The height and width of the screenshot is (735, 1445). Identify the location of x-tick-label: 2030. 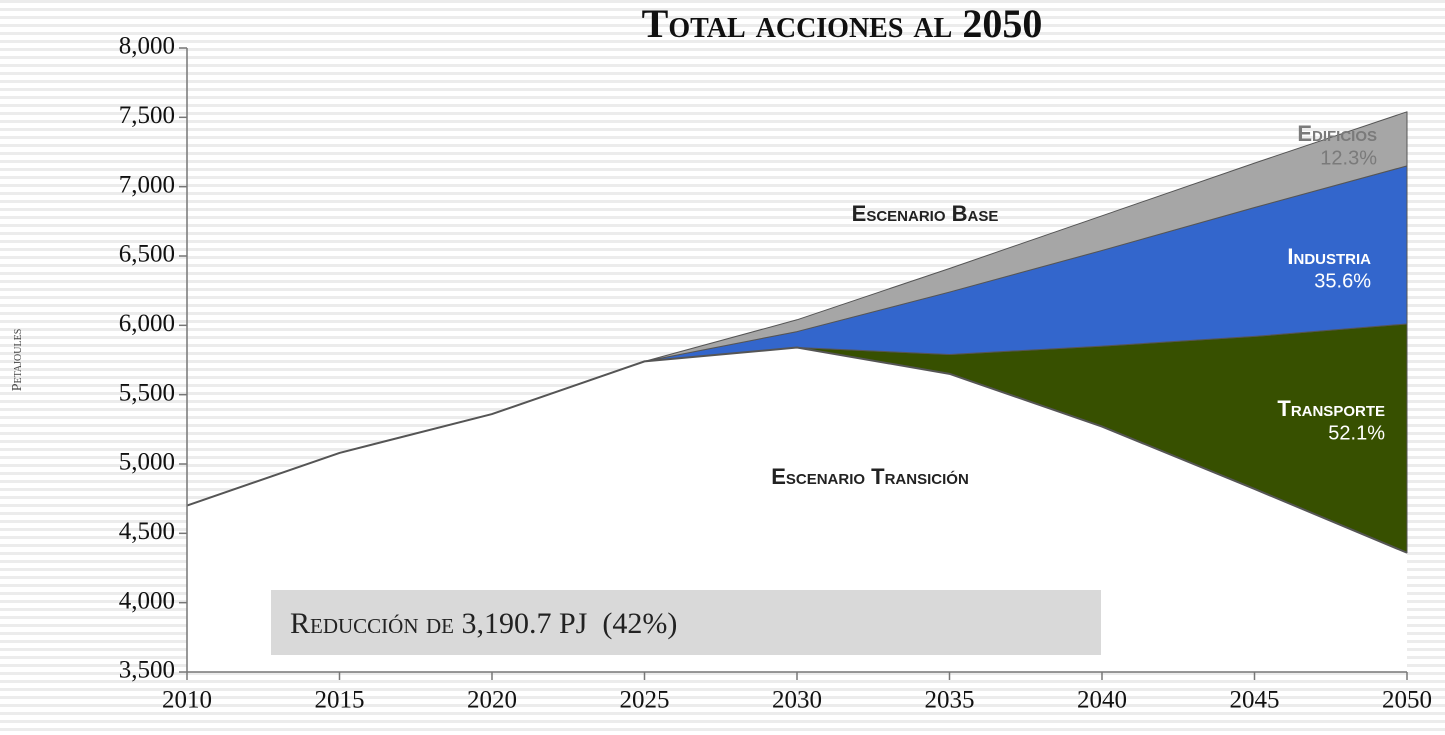
(797, 700).